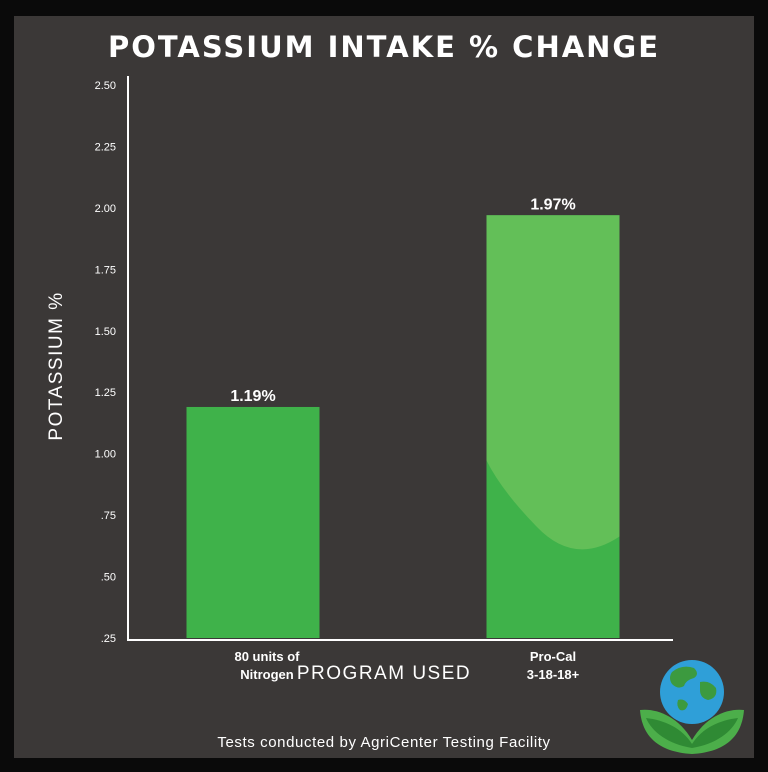 This screenshot has height=772, width=768. What do you see at coordinates (384, 47) in the screenshot?
I see `chart-title: POTASSIUM INTAKE % CHANGE` at bounding box center [384, 47].